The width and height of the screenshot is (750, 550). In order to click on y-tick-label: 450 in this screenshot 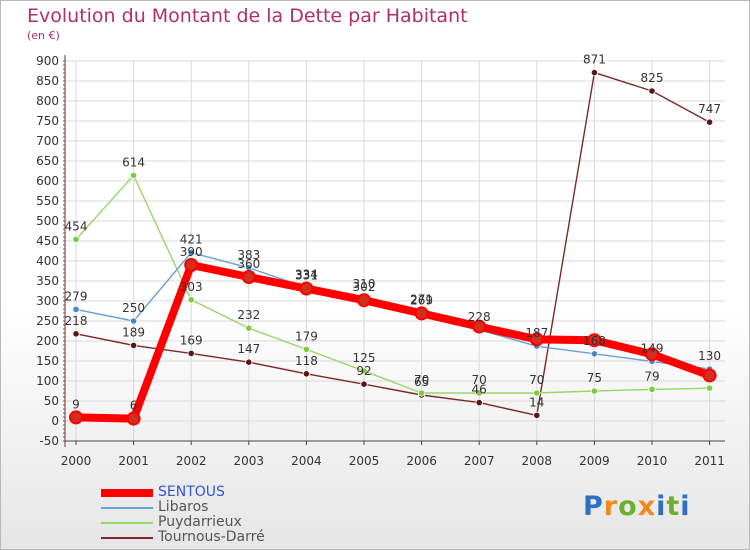, I will do `click(47, 241)`.